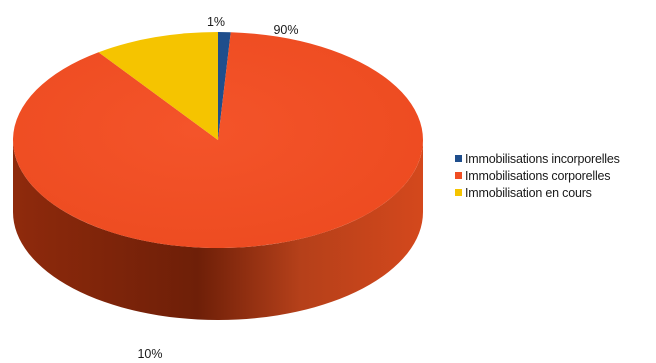  Describe the element at coordinates (149, 354) in the screenshot. I see `pie-value-label-2: 10%` at that location.